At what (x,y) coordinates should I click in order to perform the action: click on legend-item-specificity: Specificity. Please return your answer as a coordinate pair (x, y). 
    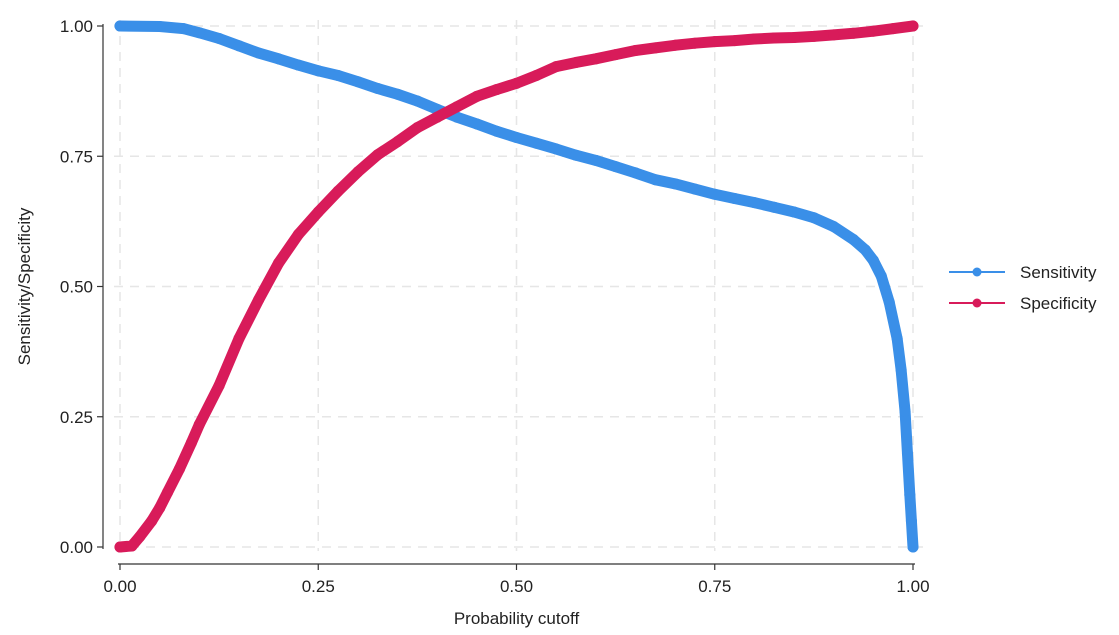
    Looking at the image, I should click on (1023, 303).